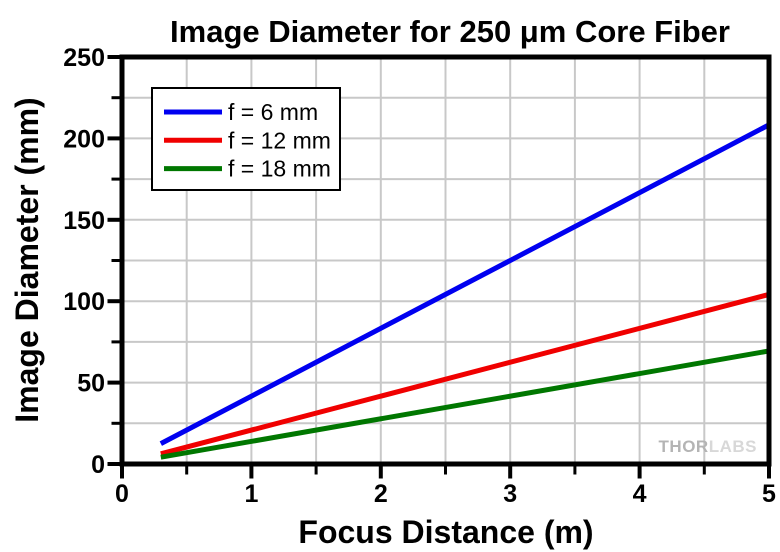 The image size is (780, 552). I want to click on thorlabs-watermark: THORLABS, so click(708, 446).